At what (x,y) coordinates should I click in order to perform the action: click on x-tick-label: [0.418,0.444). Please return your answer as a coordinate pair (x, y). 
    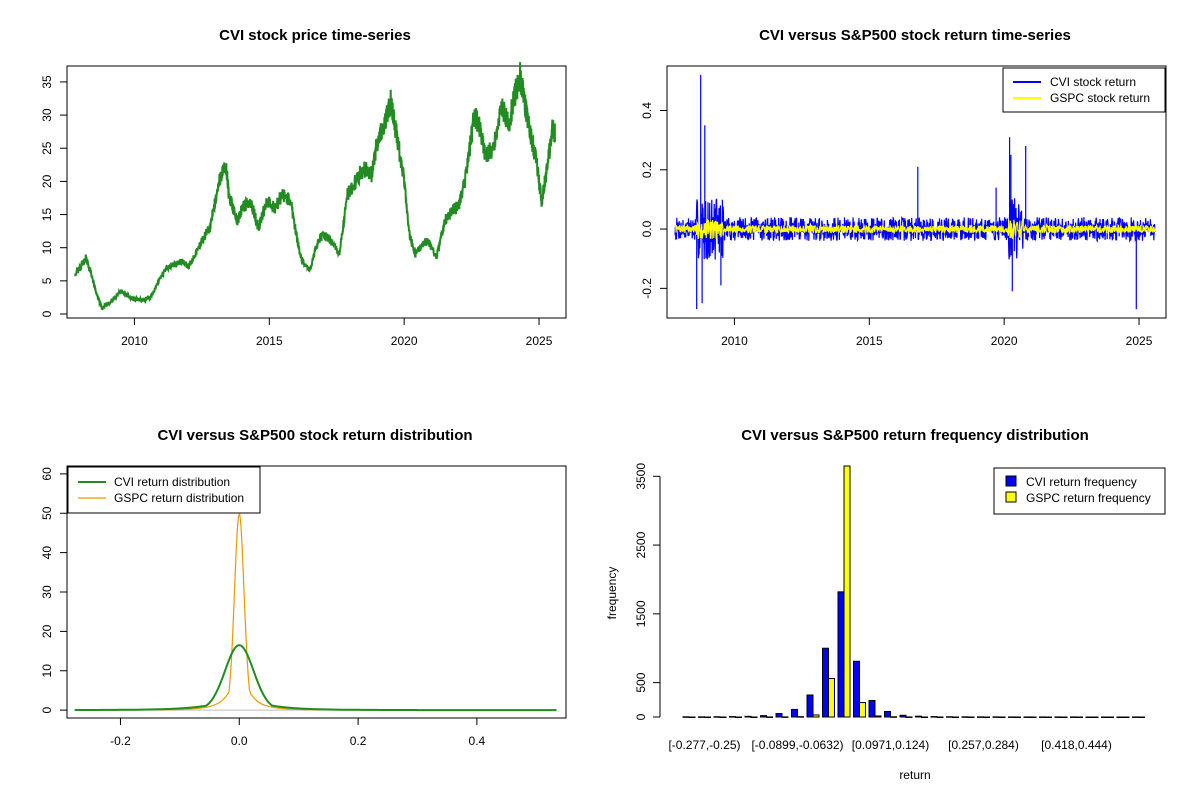
    Looking at the image, I should click on (1076, 745).